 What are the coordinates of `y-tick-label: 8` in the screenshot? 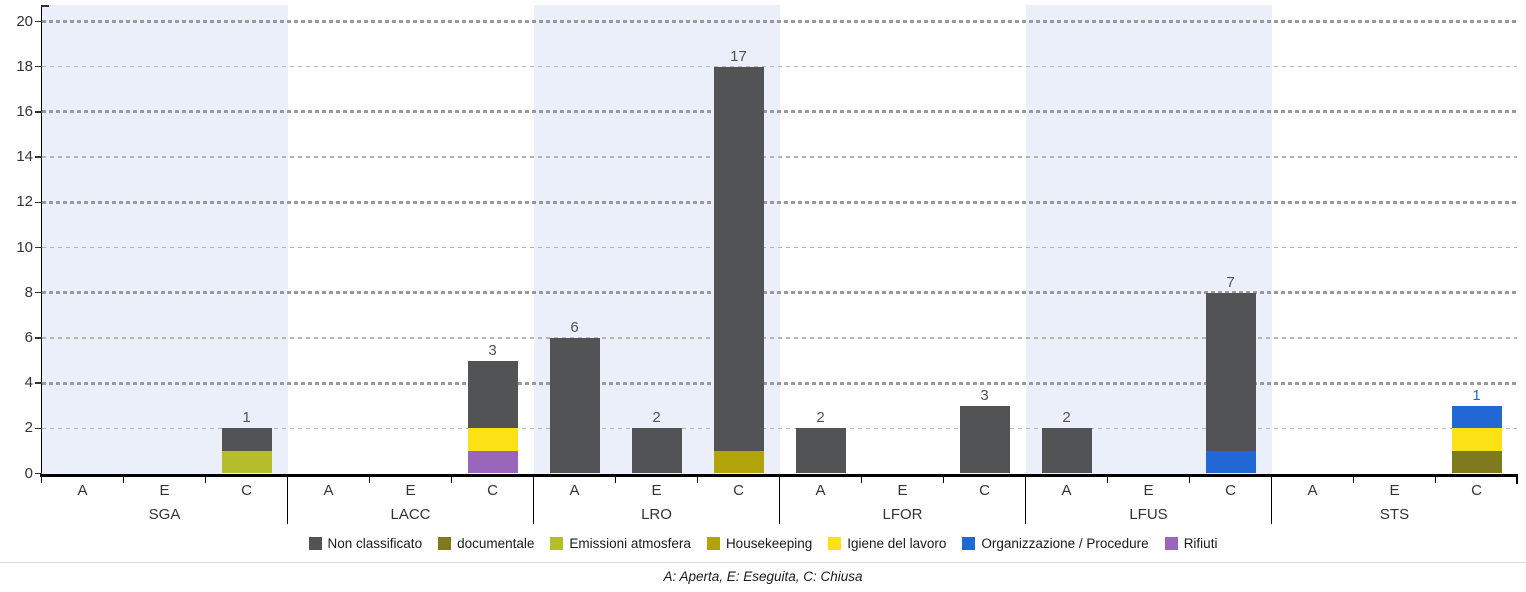 It's located at (28, 292).